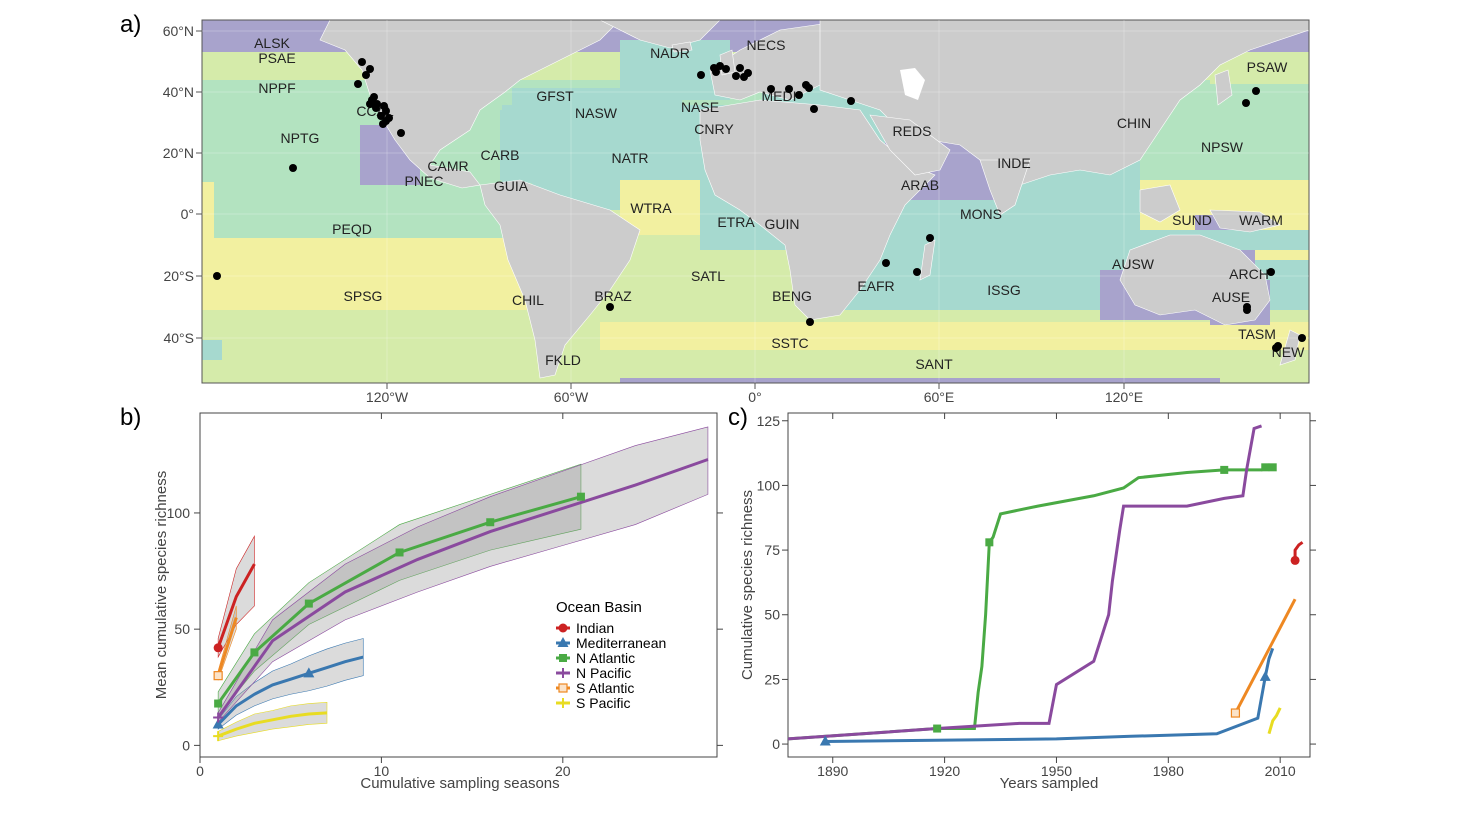 The width and height of the screenshot is (1480, 833). I want to click on x-tick-label: 1890, so click(832, 771).